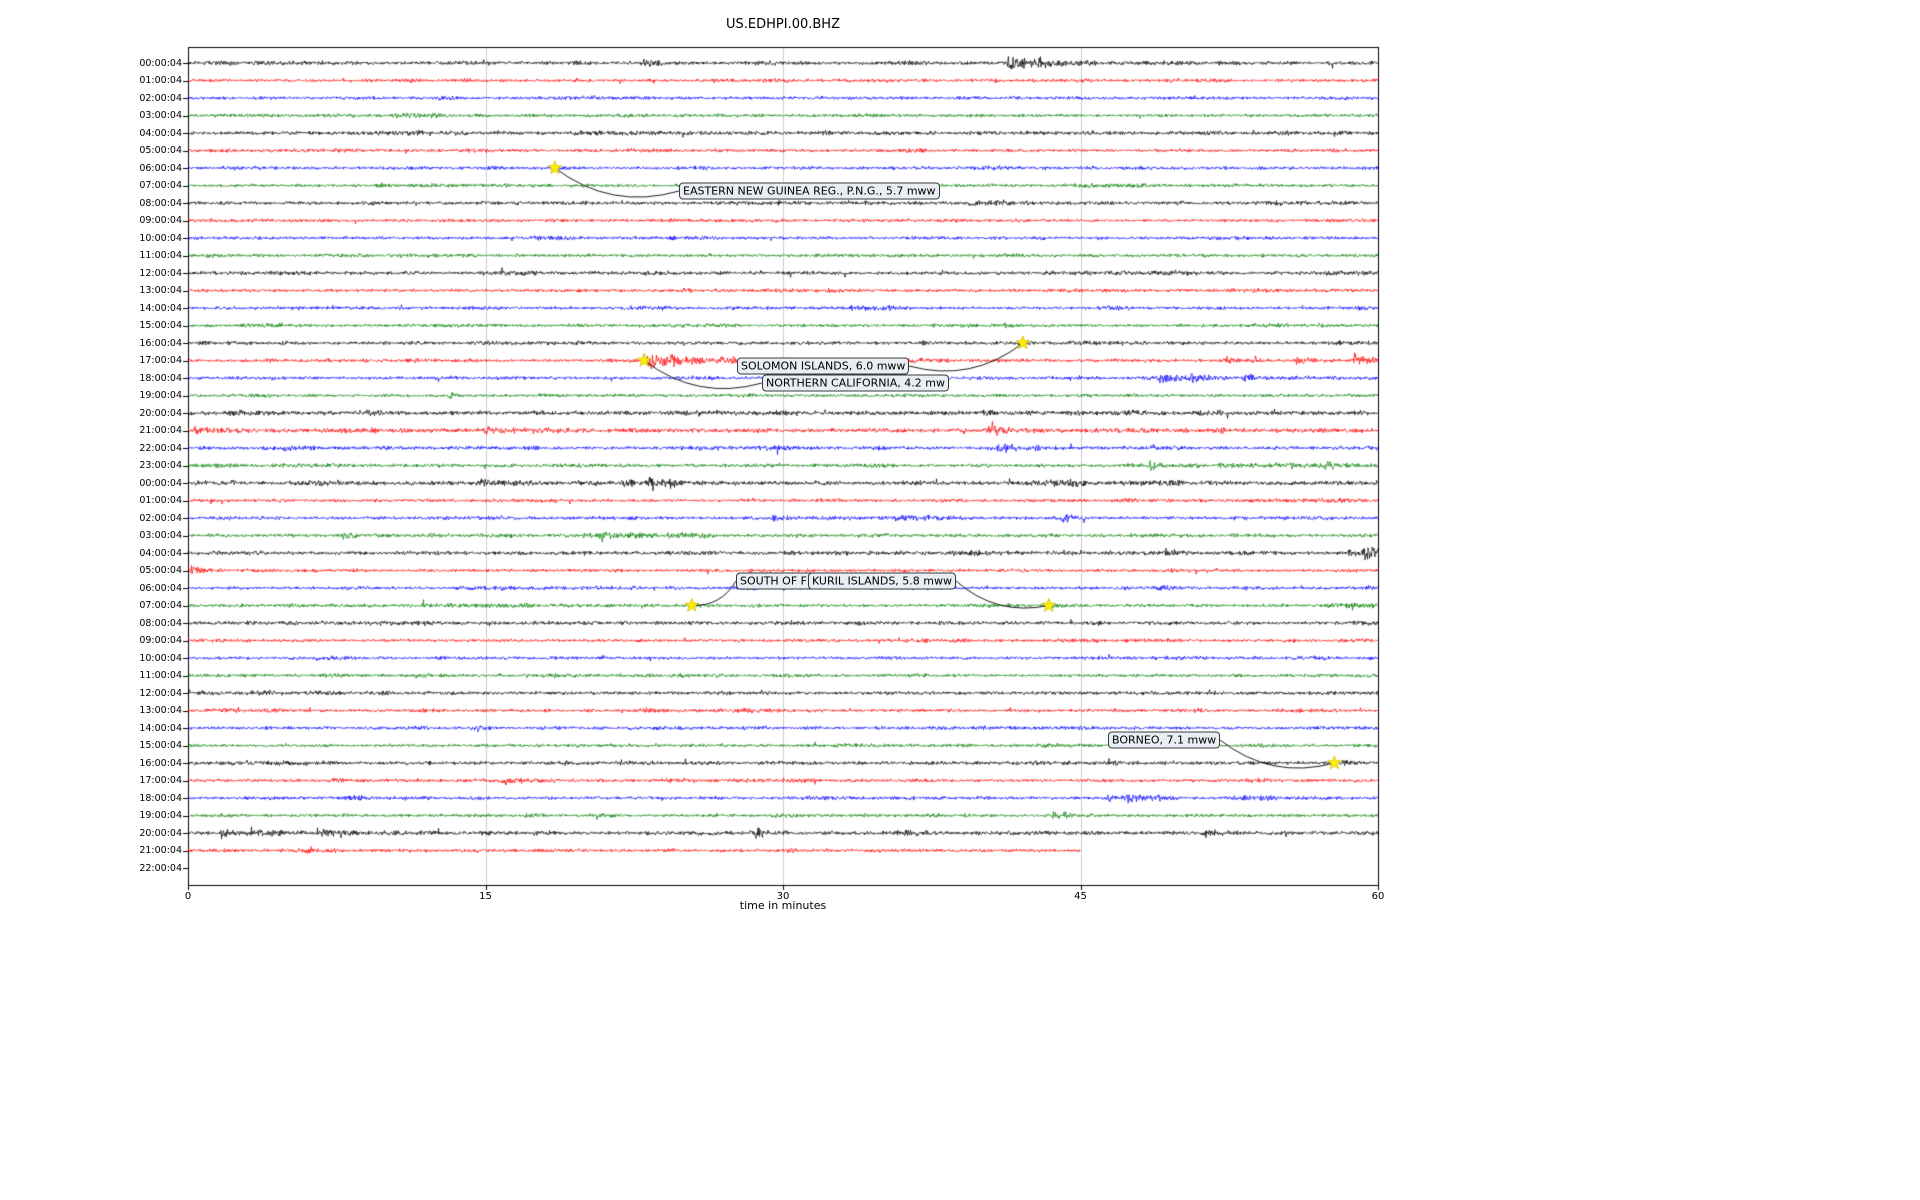 Image resolution: width=1920 pixels, height=1200 pixels. I want to click on x-tick-label: 45, so click(1080, 896).